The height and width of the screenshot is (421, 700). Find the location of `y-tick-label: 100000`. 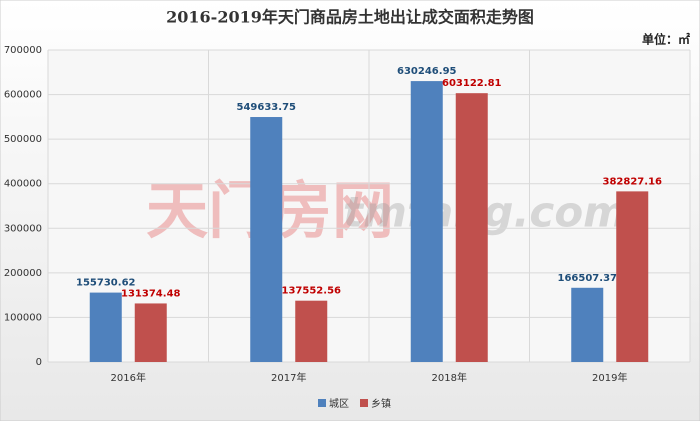

y-tick-label: 100000 is located at coordinates (23, 317).